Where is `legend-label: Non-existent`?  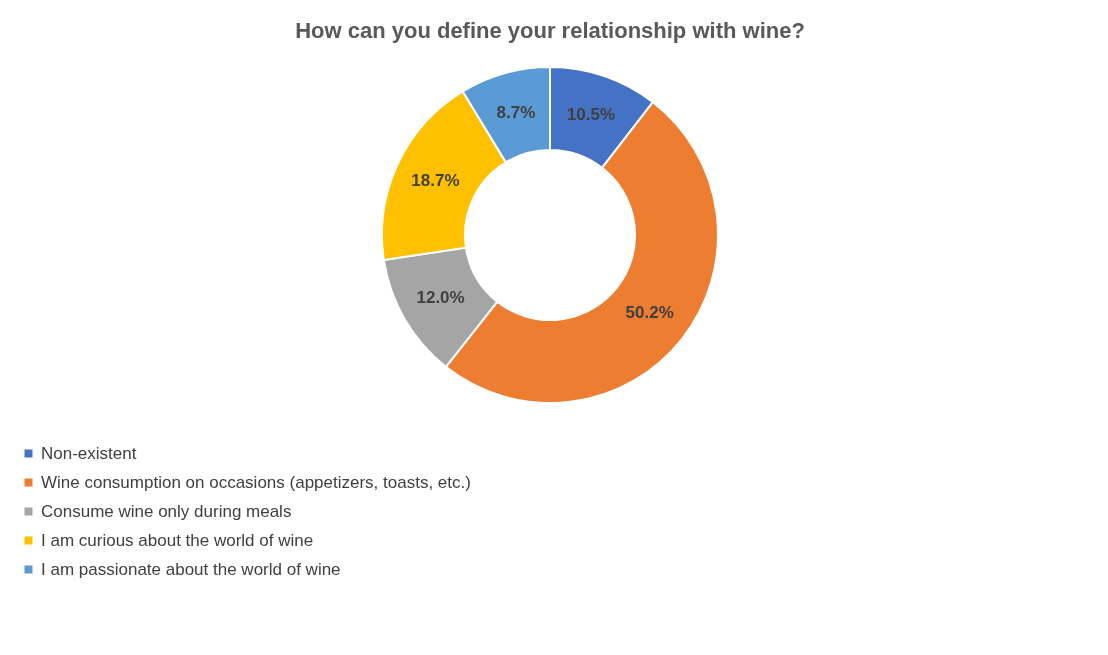 legend-label: Non-existent is located at coordinates (89, 453).